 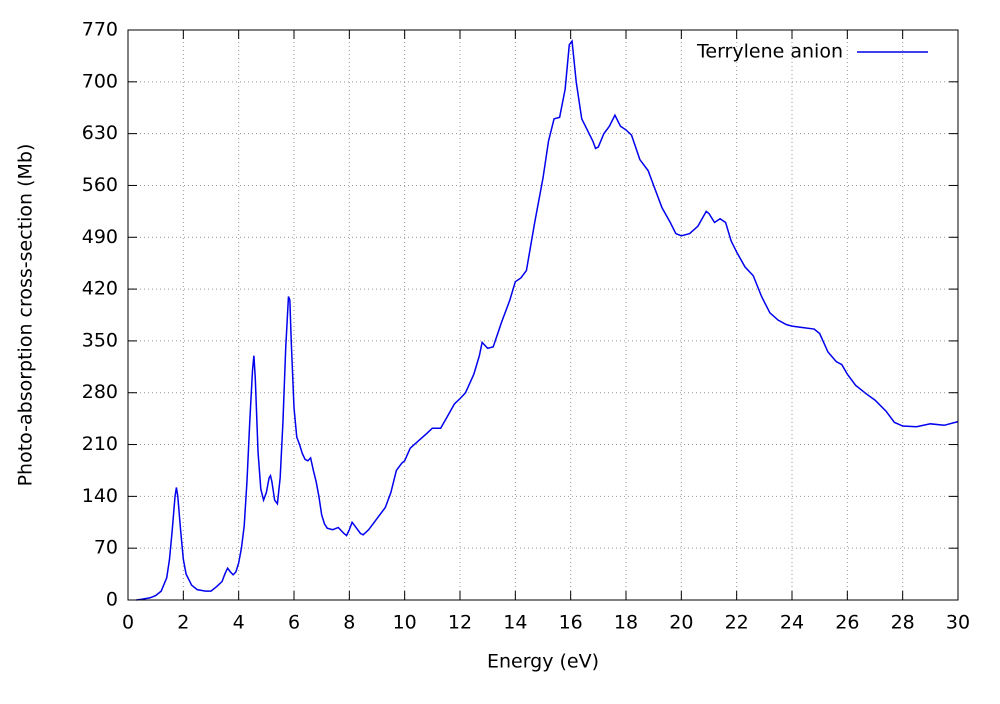 I want to click on y-tick-label: 770, so click(x=100, y=30).